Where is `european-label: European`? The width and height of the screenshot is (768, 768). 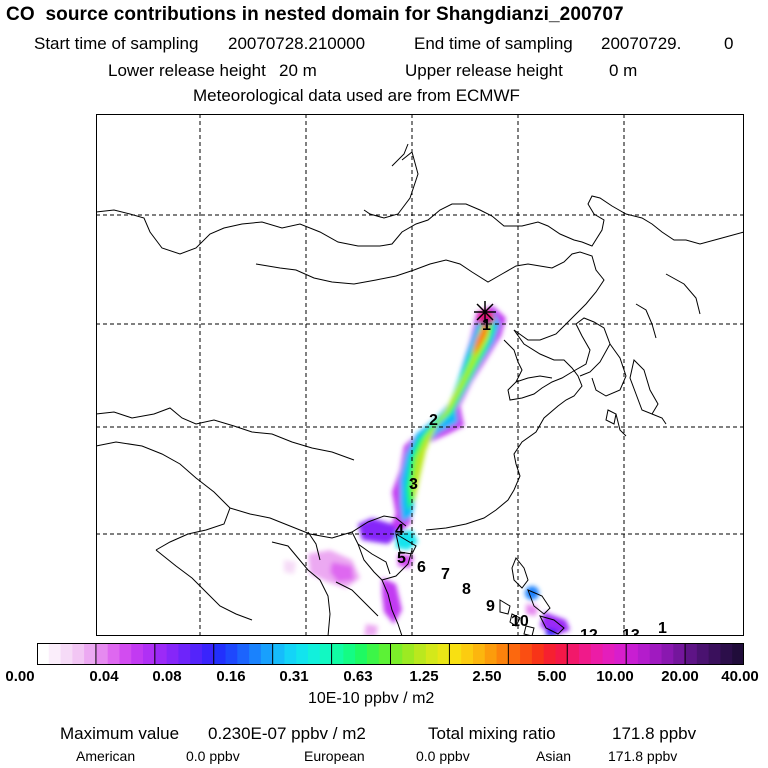 european-label: European is located at coordinates (334, 756).